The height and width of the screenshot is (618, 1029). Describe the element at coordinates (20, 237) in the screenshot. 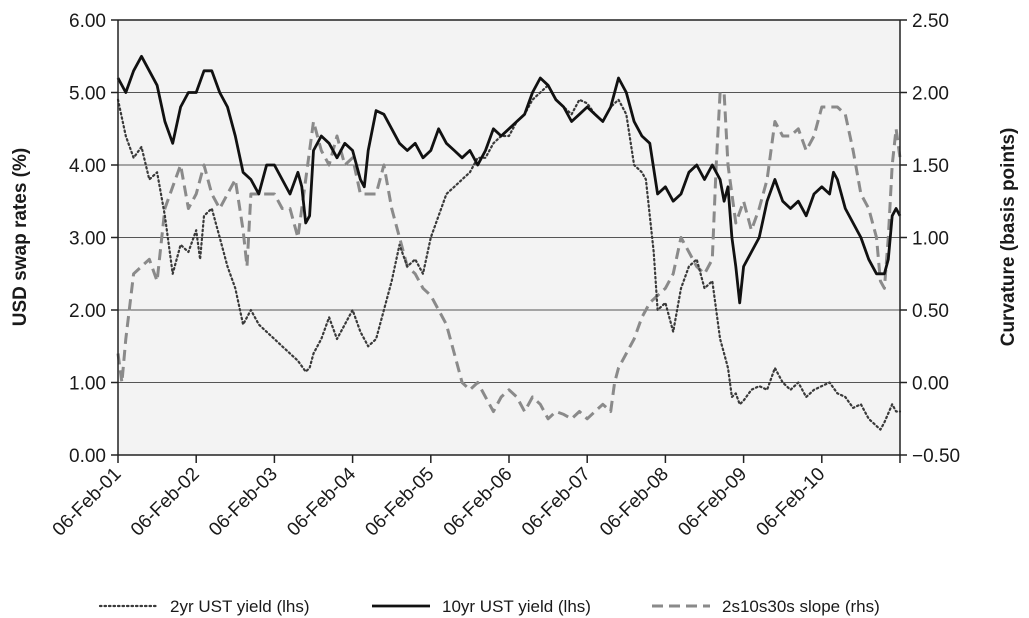

I see `y-axis-left-title: USD swap rates (%)` at that location.